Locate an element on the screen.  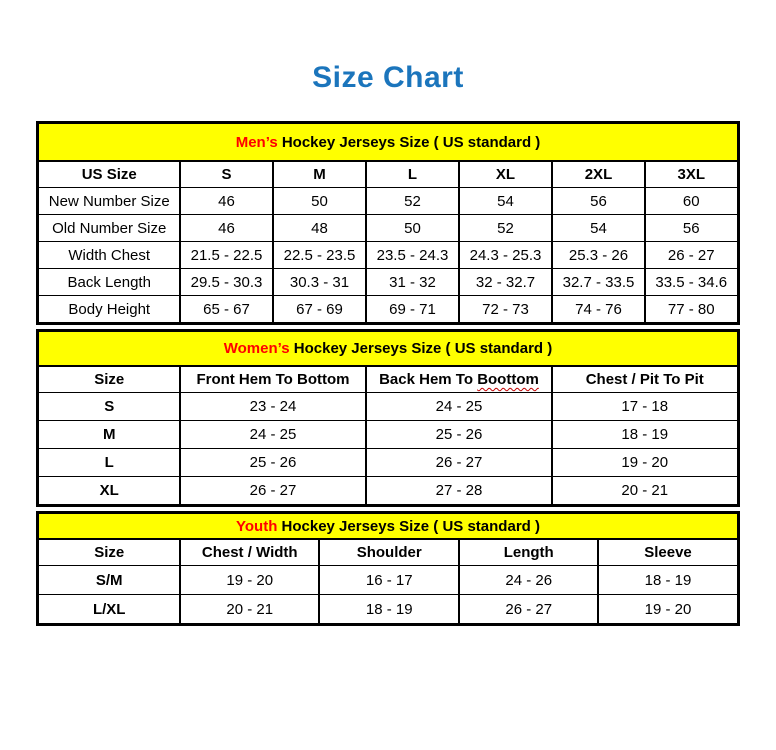
size-value-cell: 23 - 24 is located at coordinates (272, 406).